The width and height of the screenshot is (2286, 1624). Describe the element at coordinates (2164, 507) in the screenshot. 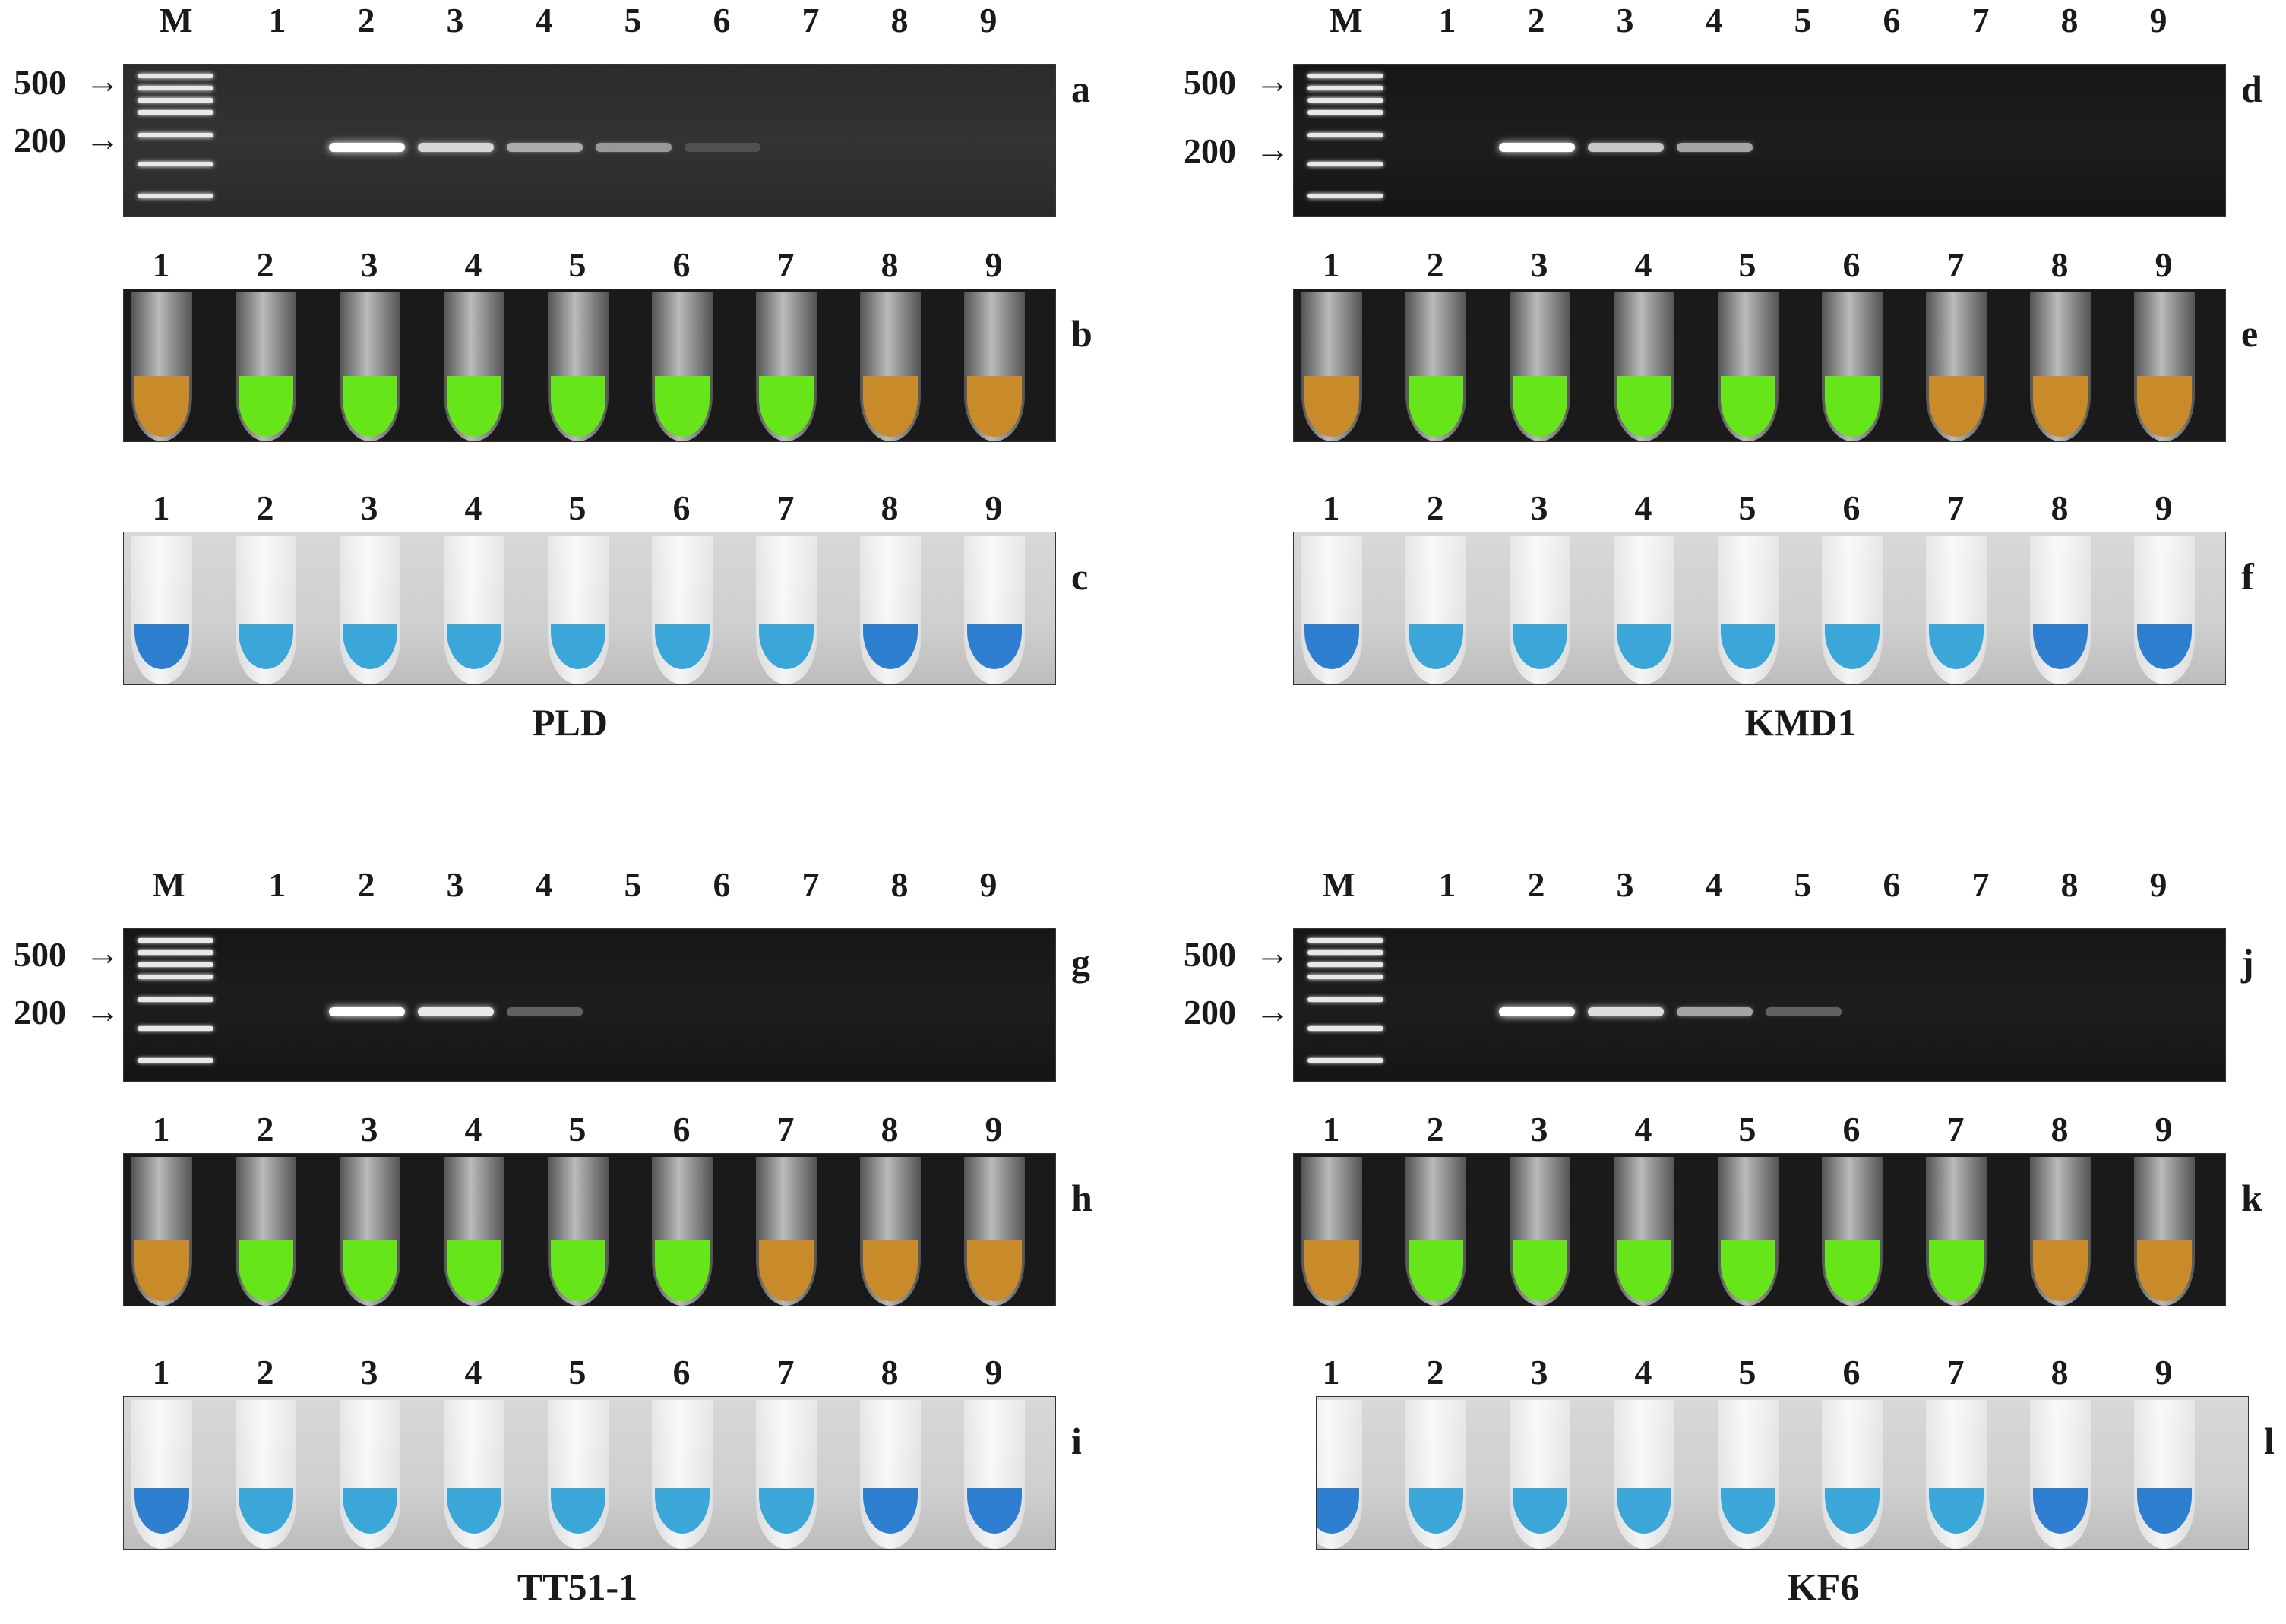

I see `hnb-lane-label-9: 9` at that location.